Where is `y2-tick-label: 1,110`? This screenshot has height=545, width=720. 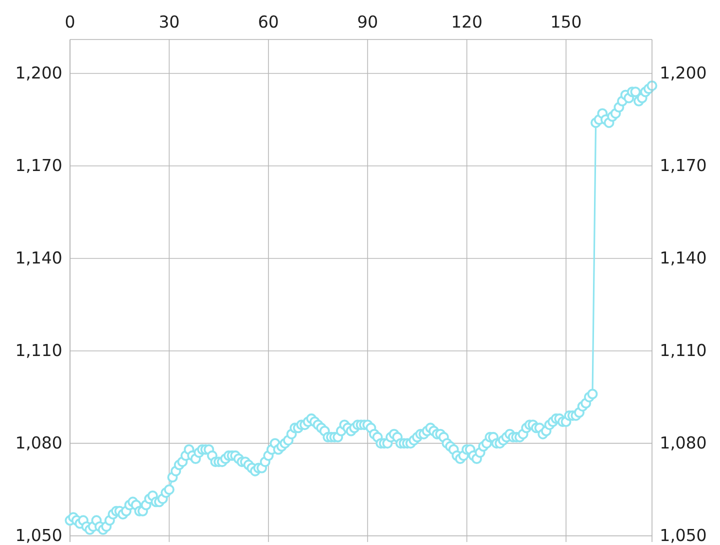 y2-tick-label: 1,110 is located at coordinates (684, 351).